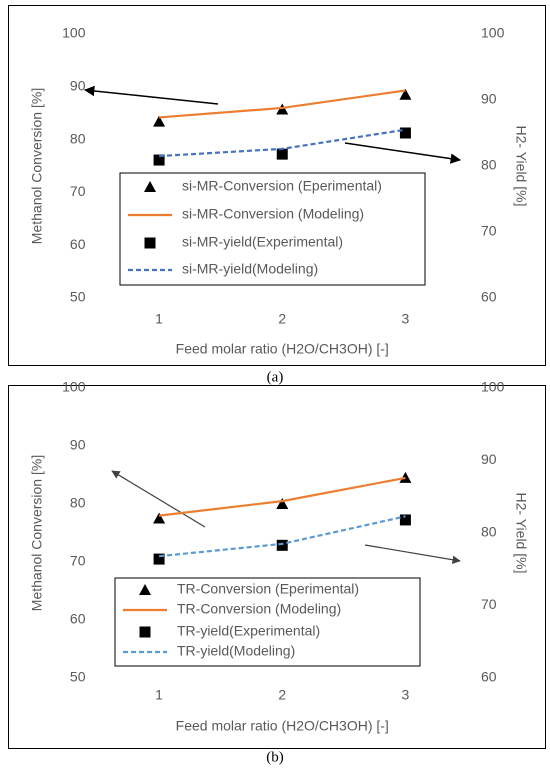 This screenshot has height=772, width=550. I want to click on legend-label: si-MR-Conversion (Eperimental), so click(282, 186).